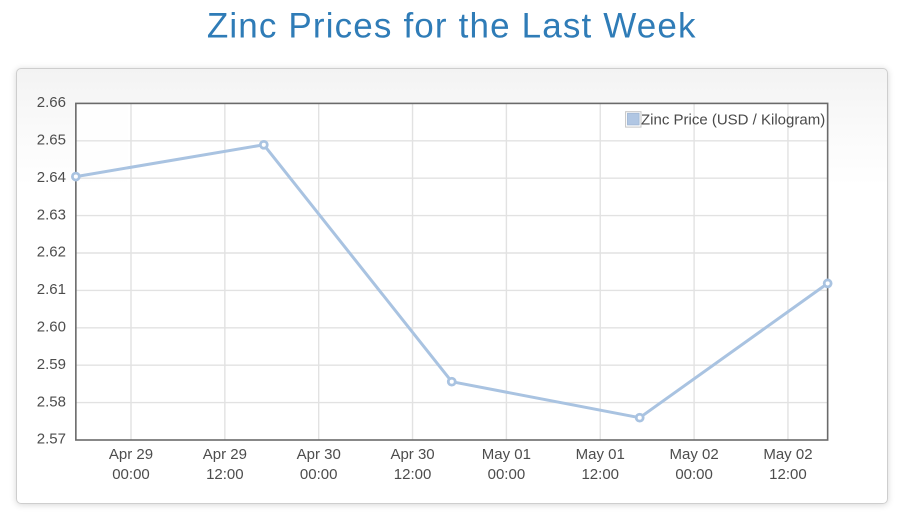 The image size is (898, 512). Describe the element at coordinates (452, 26) in the screenshot. I see `svg-text: Zinc Prices for the Last Week` at that location.